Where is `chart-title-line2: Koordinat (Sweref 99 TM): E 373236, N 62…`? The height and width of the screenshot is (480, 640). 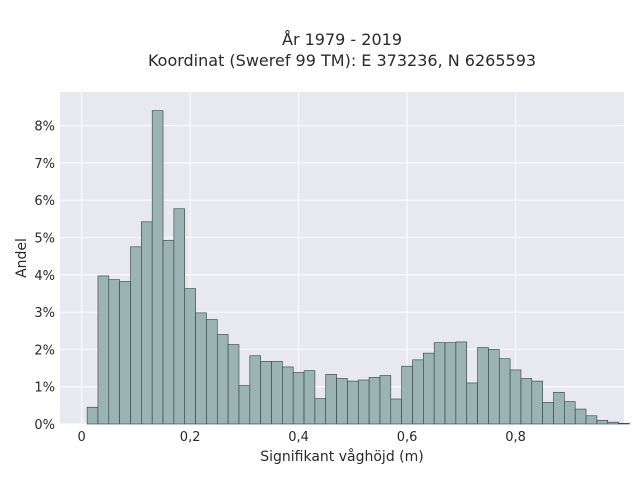 chart-title-line2: Koordinat (Sweref 99 TM): E 373236, N 62… is located at coordinates (342, 60).